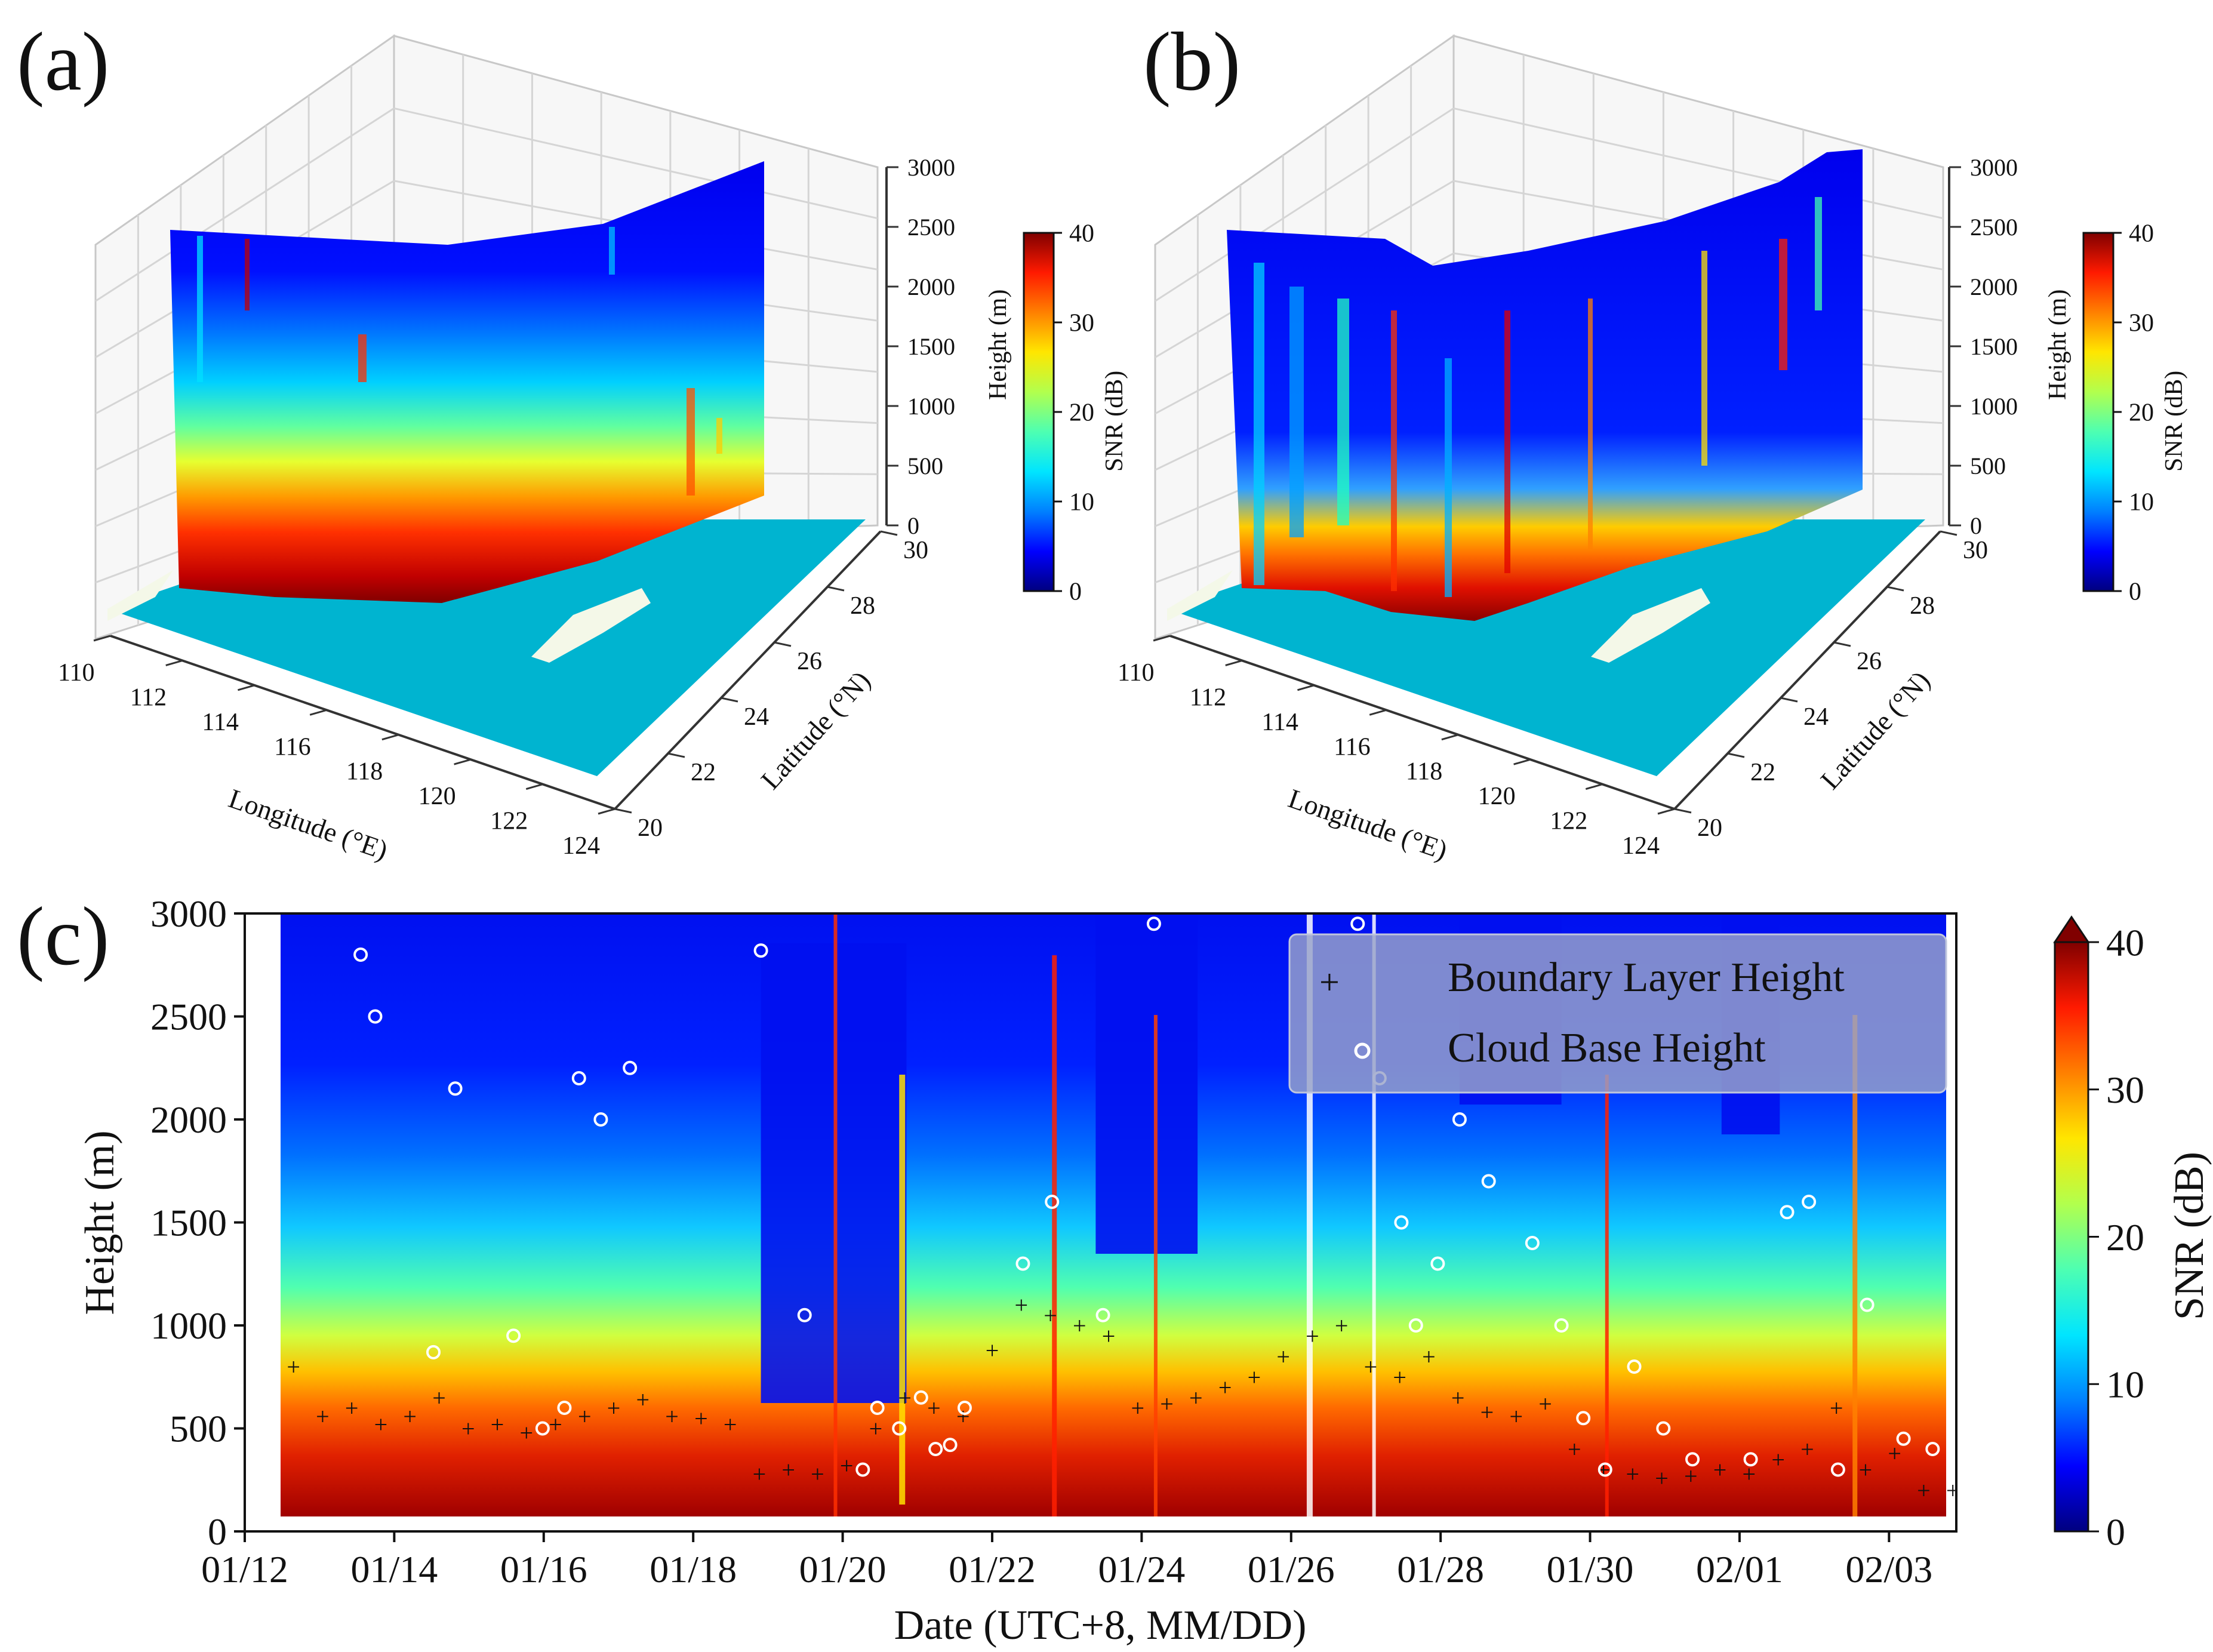 This screenshot has height=1652, width=2213. What do you see at coordinates (148, 697) in the screenshot?
I see `x-tick-label: 112` at bounding box center [148, 697].